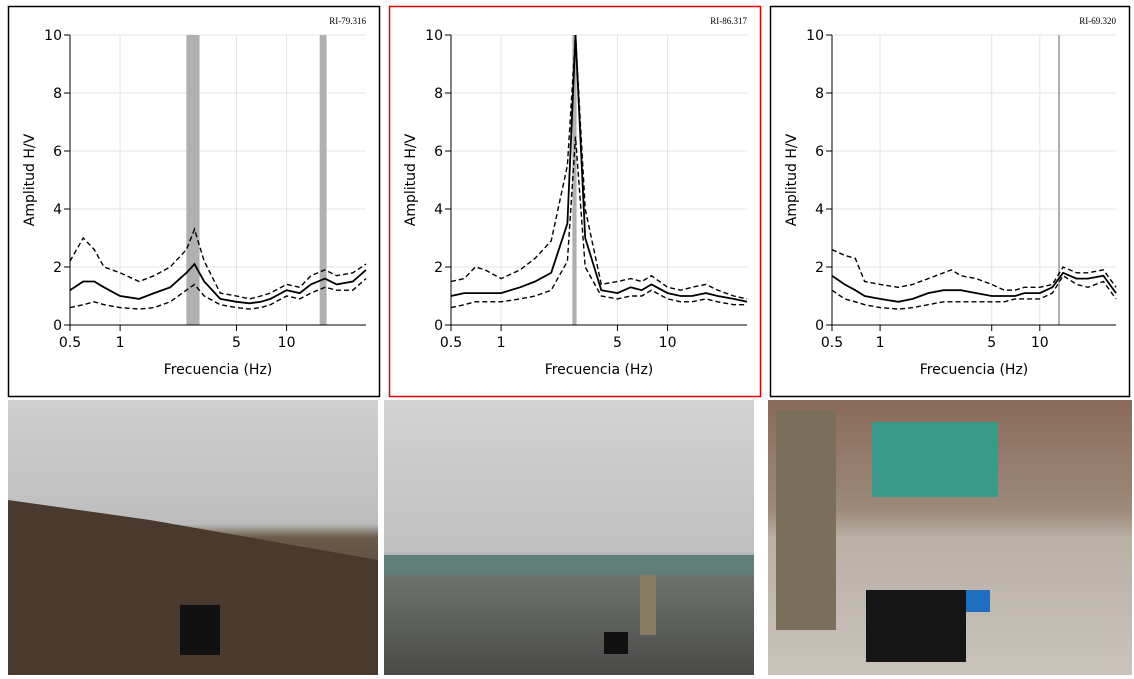 The width and height of the screenshot is (1134, 679). I want to click on photo-street, so click(950, 537).